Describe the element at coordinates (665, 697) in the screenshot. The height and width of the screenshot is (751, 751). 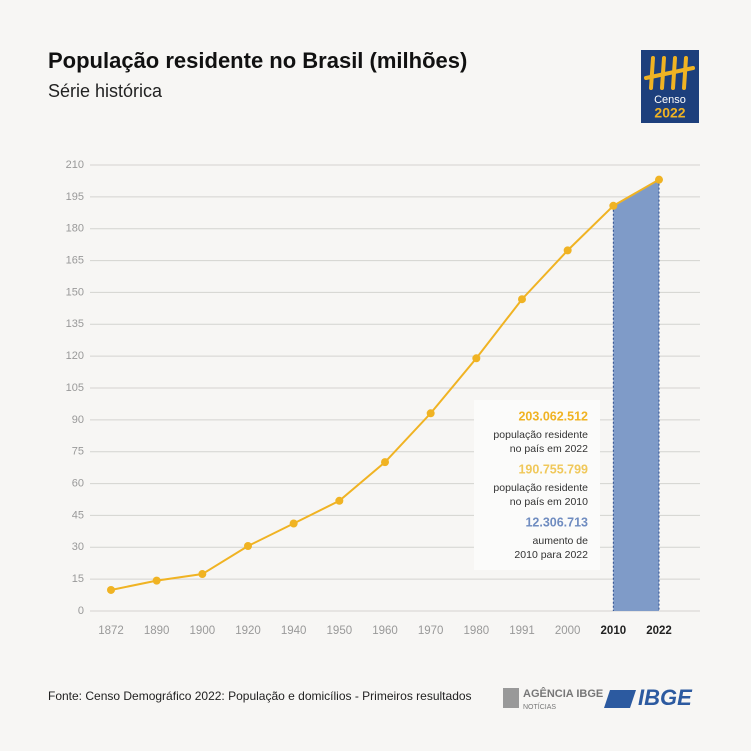
I see `ibge-brand: IBGE` at that location.